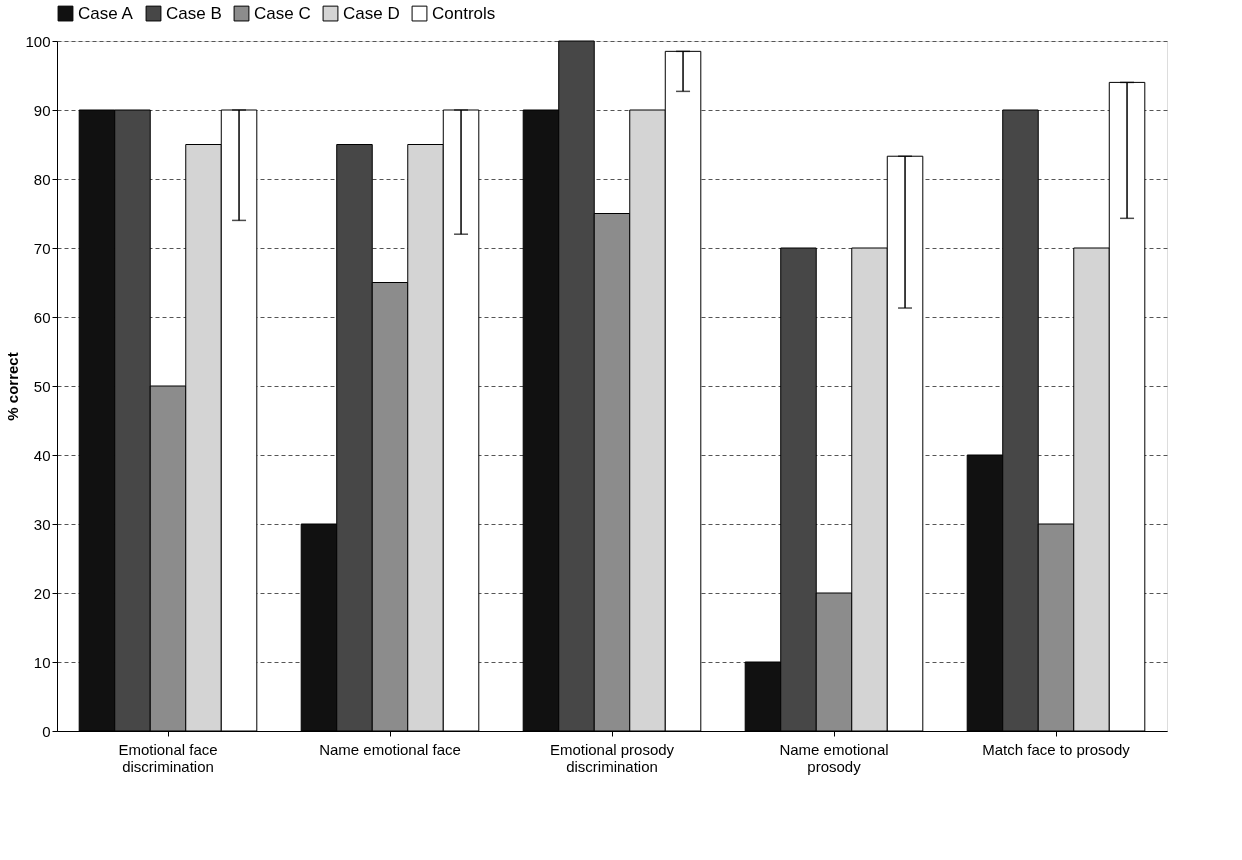 The height and width of the screenshot is (860, 1242). What do you see at coordinates (13, 386) in the screenshot?
I see `y-axis-title: % correct` at bounding box center [13, 386].